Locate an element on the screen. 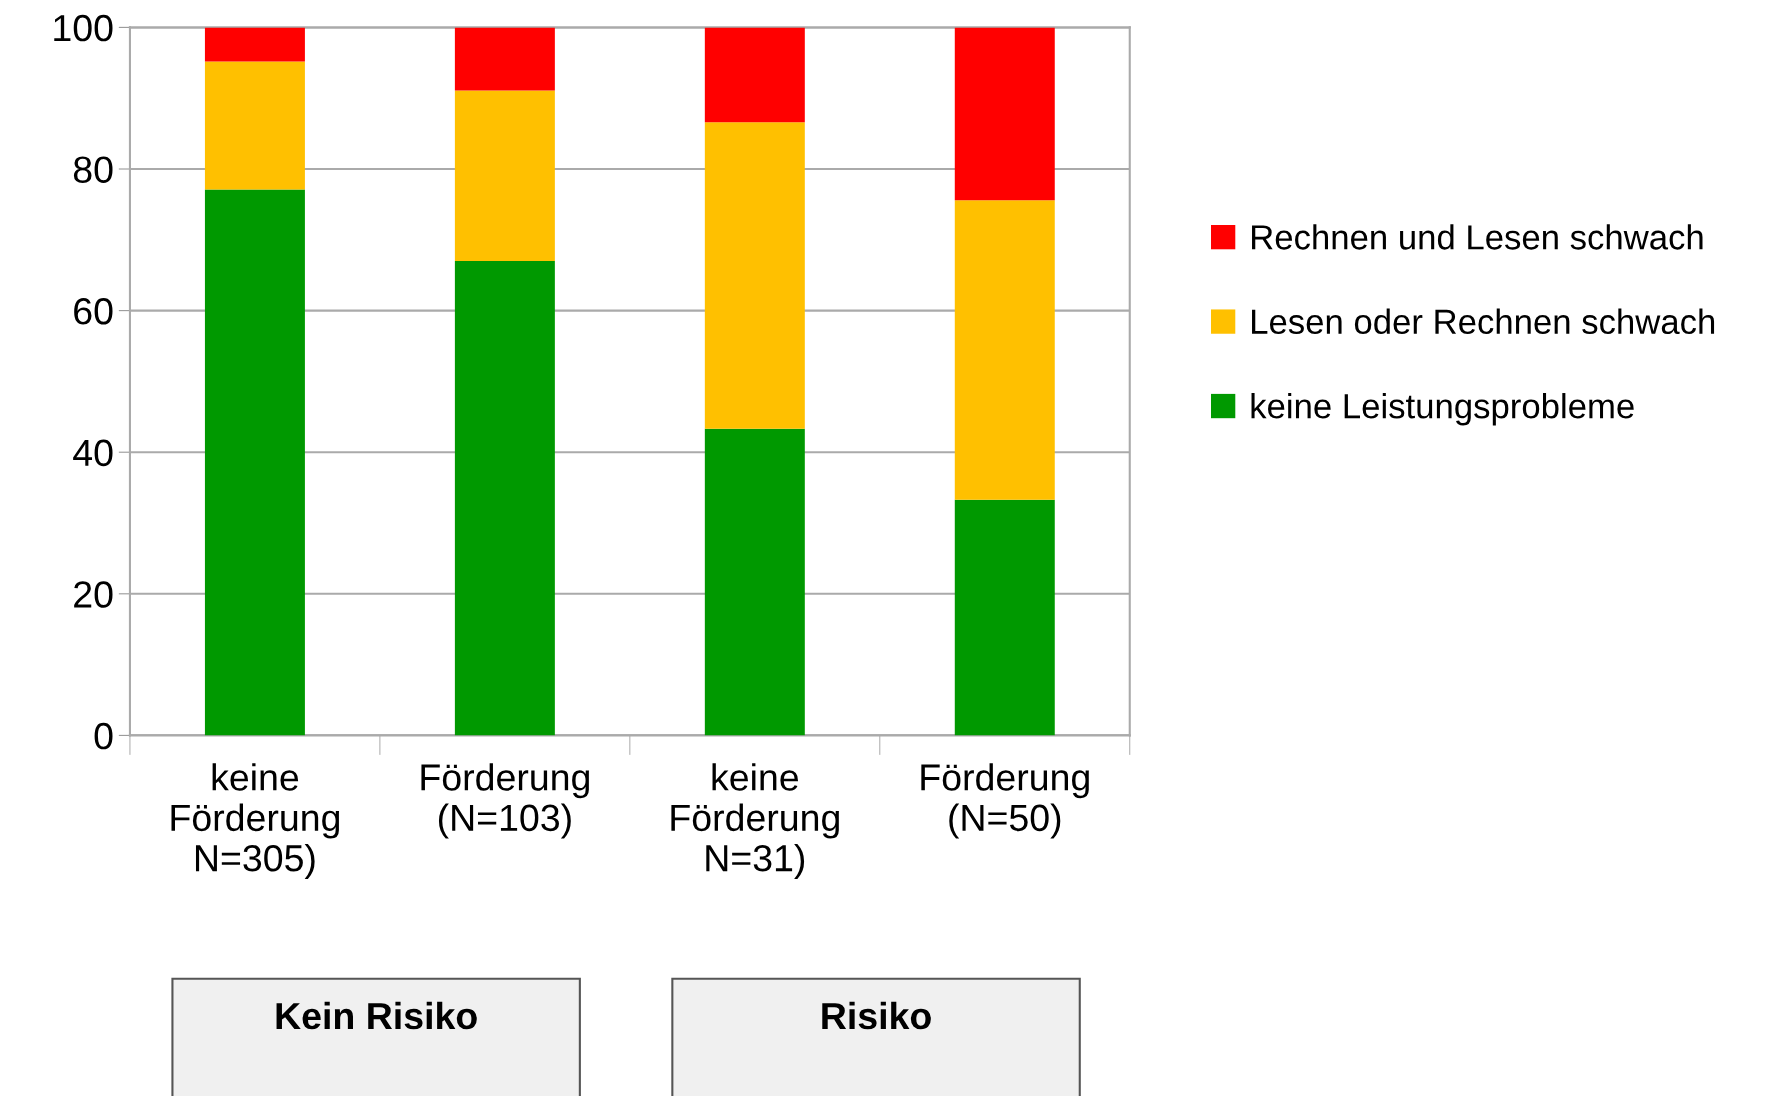 This screenshot has width=1768, height=1096. text: Risiko is located at coordinates (876, 1015).